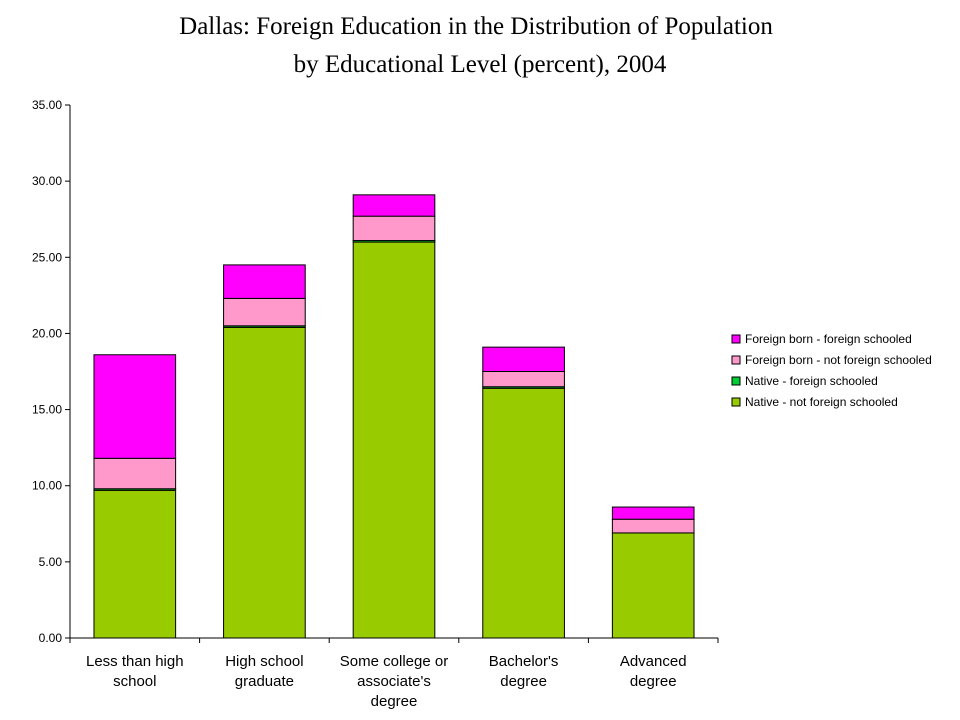 Image resolution: width=960 pixels, height=720 pixels. I want to click on y-tick-label: 30.00, so click(47, 181).